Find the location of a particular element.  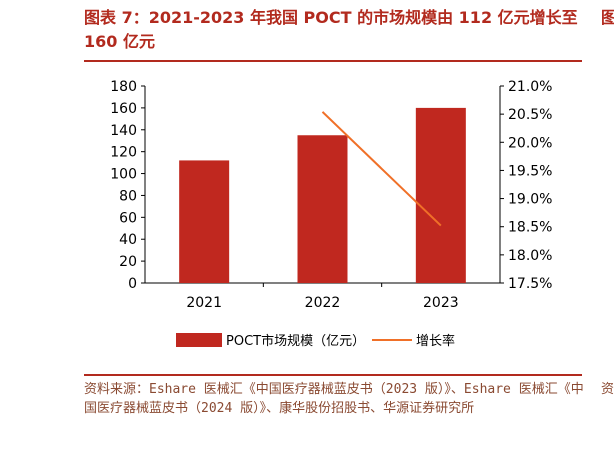

x-tick-label: 2023 is located at coordinates (441, 303).